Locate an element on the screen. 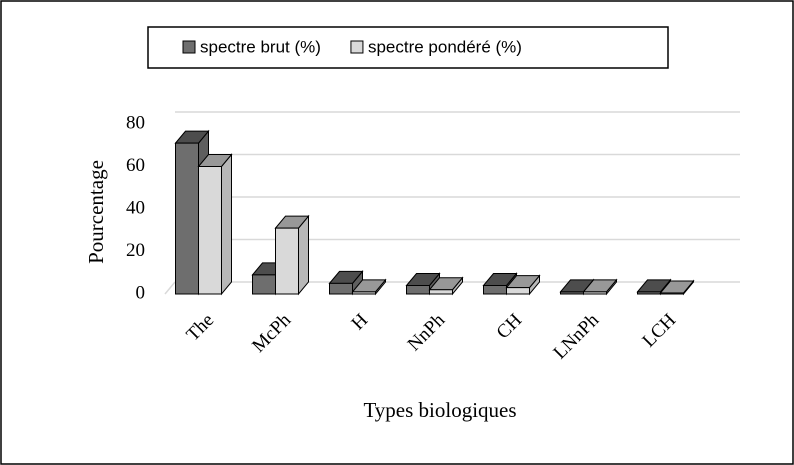 The image size is (794, 465). y-tick-label: 20 is located at coordinates (135, 250).